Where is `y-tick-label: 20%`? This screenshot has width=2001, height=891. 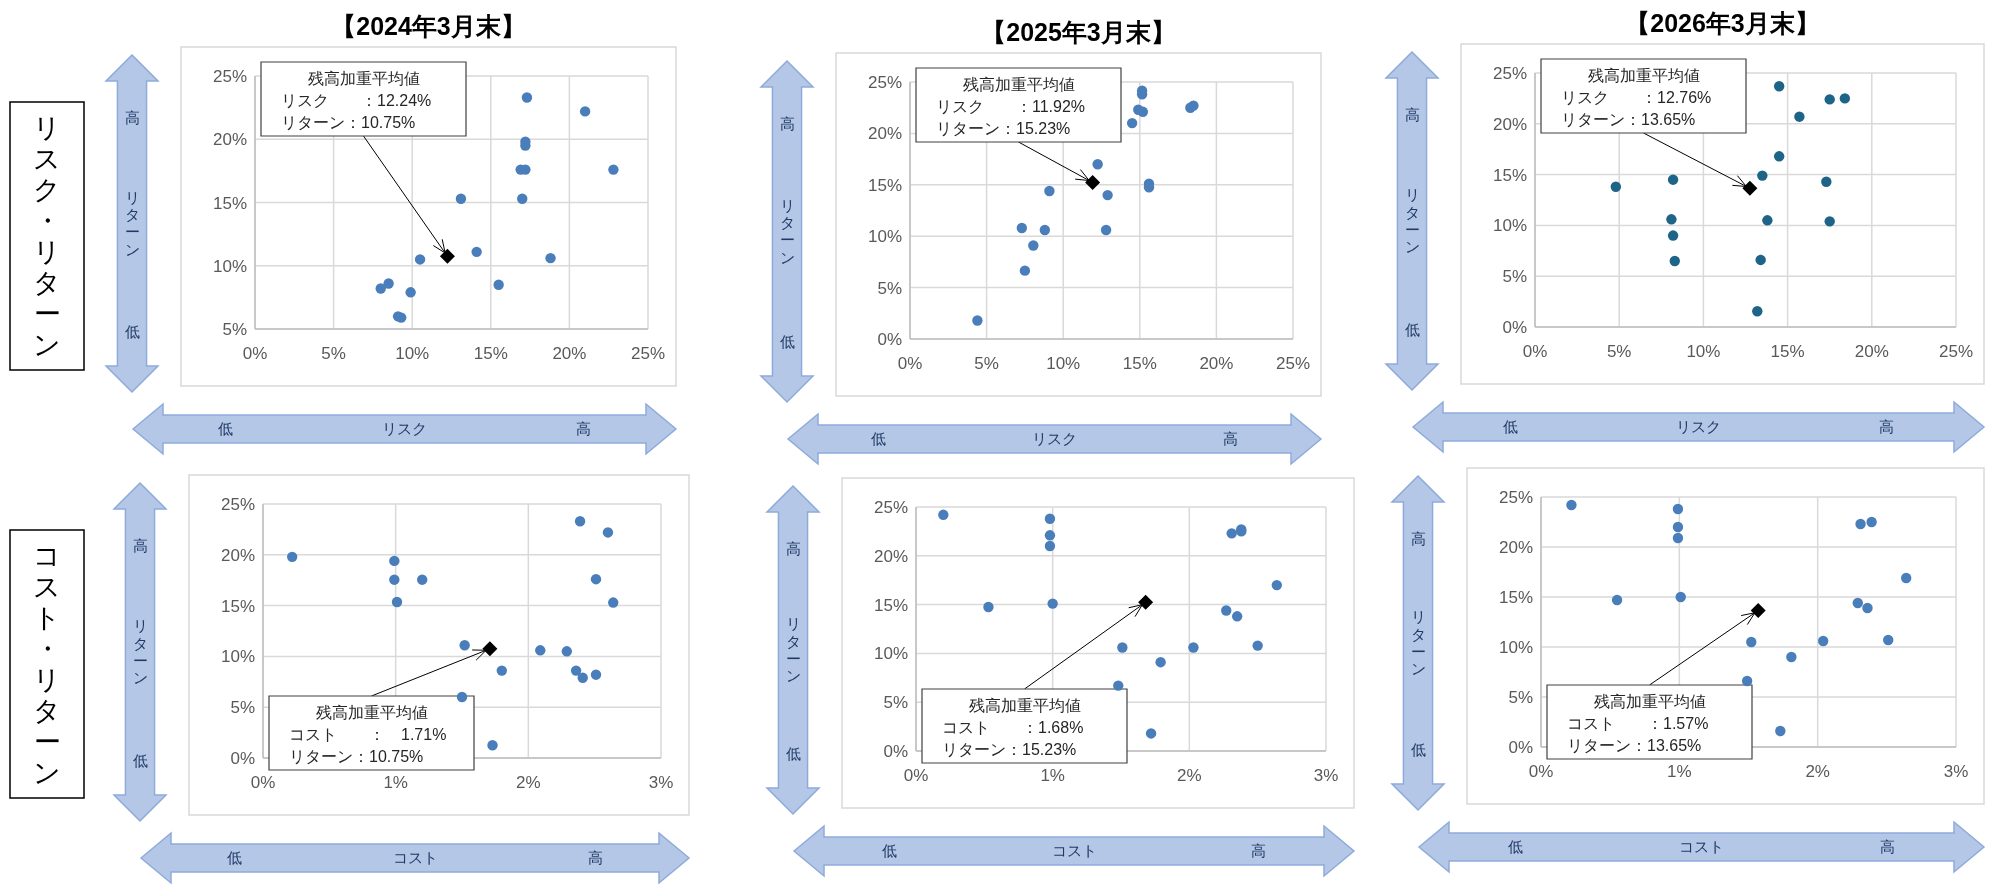
y-tick-label: 20% is located at coordinates (1509, 124).